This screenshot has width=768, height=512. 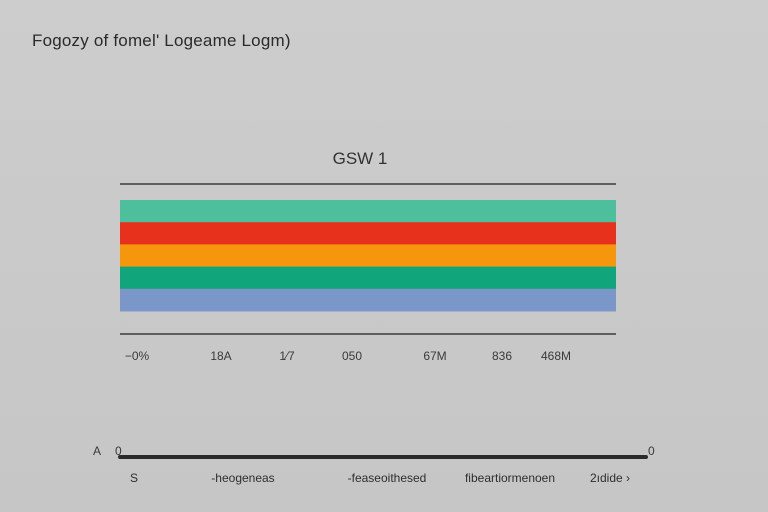 What do you see at coordinates (220, 356) in the screenshot?
I see `tick-label: 18A` at bounding box center [220, 356].